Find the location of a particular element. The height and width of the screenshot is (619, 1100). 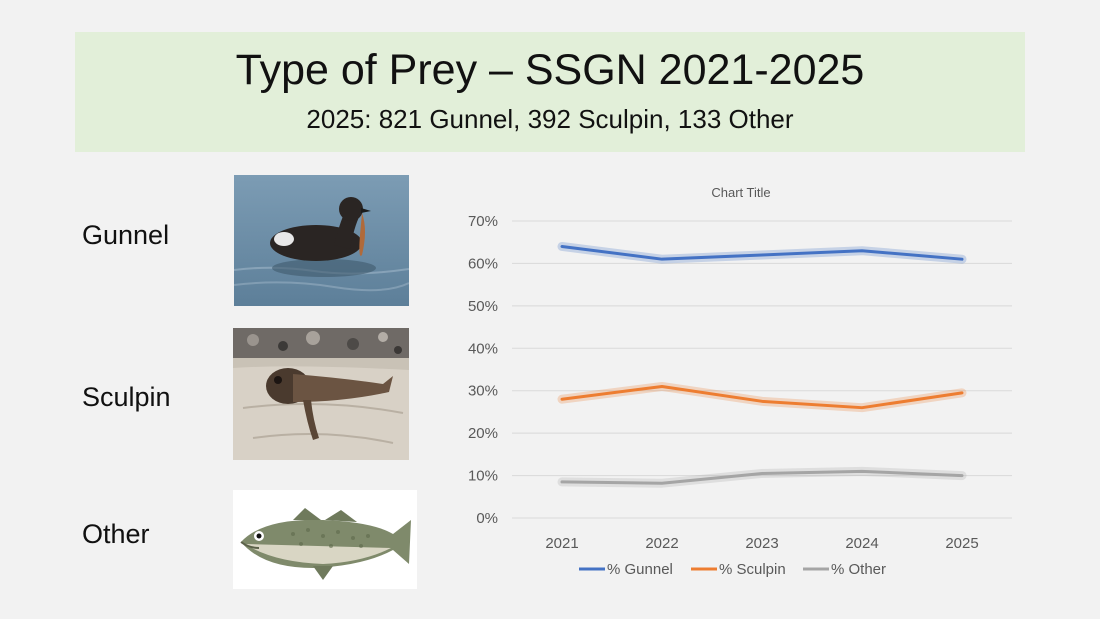

prey-label-sculpin: Sculpin is located at coordinates (126, 397).